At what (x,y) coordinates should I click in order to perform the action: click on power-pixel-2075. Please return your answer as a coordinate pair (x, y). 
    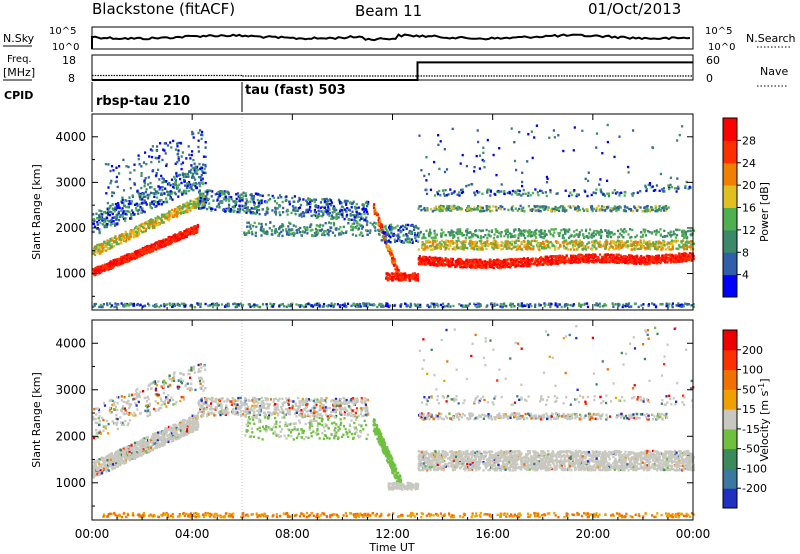
    Looking at the image, I should click on (335, 218).